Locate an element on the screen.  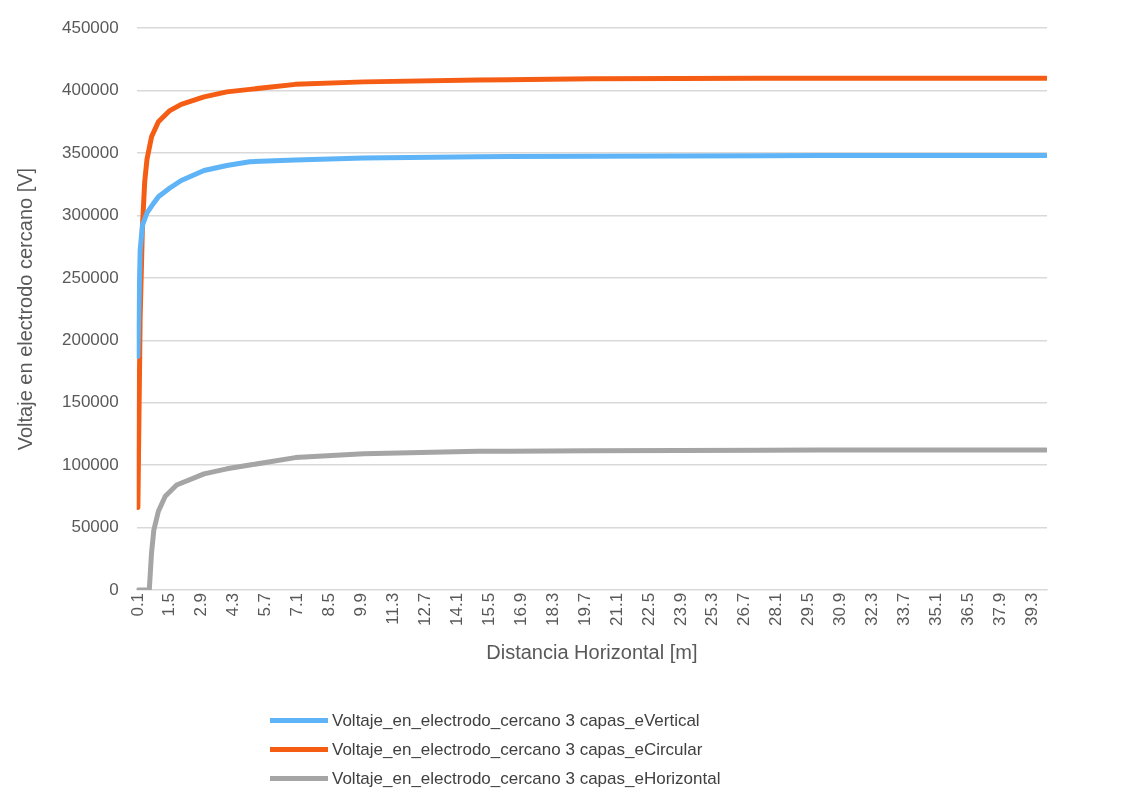
x-tick-label: 29.5 is located at coordinates (808, 609).